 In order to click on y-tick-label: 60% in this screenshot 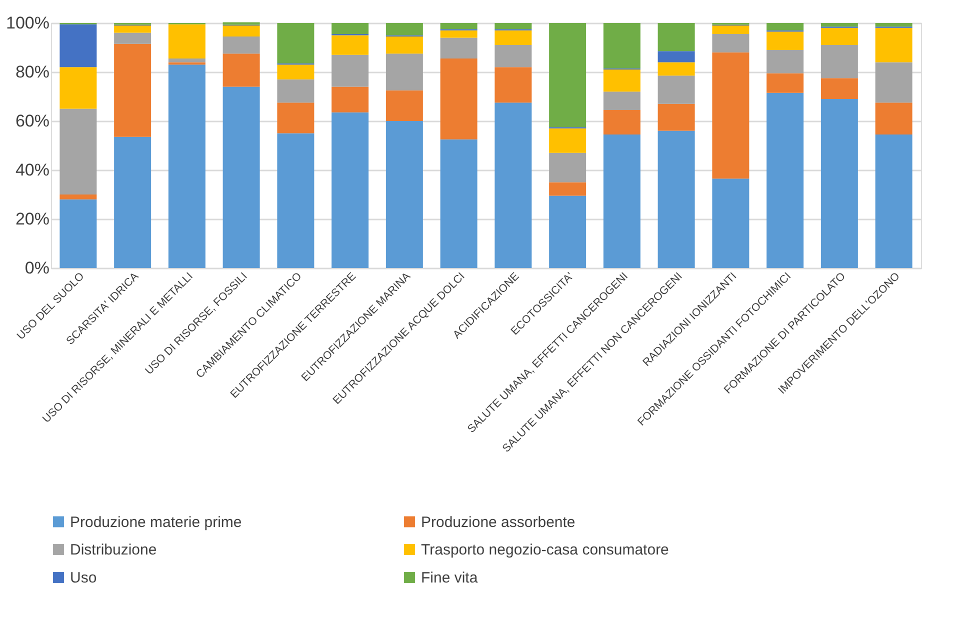, I will do `click(32, 121)`.